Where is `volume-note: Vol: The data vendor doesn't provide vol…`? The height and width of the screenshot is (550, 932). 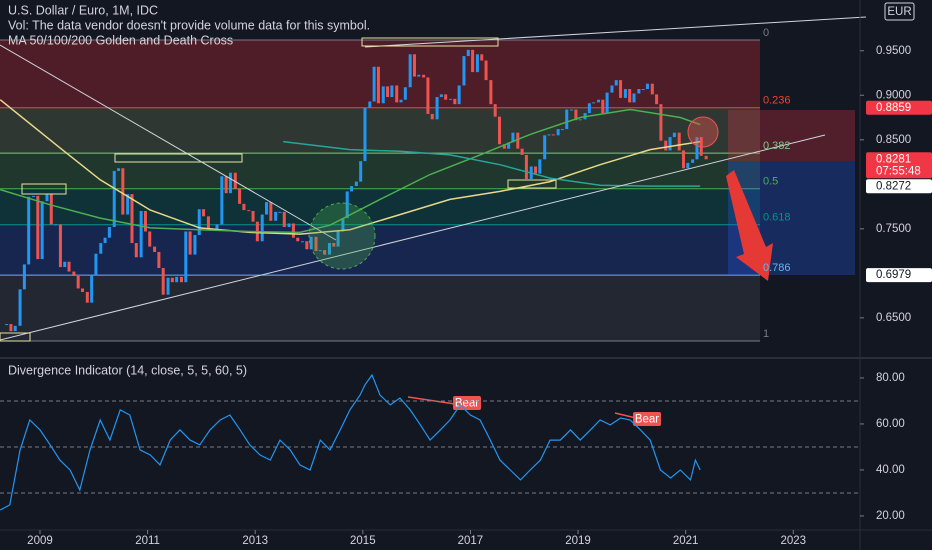 volume-note: Vol: The data vendor doesn't provide vol… is located at coordinates (189, 25).